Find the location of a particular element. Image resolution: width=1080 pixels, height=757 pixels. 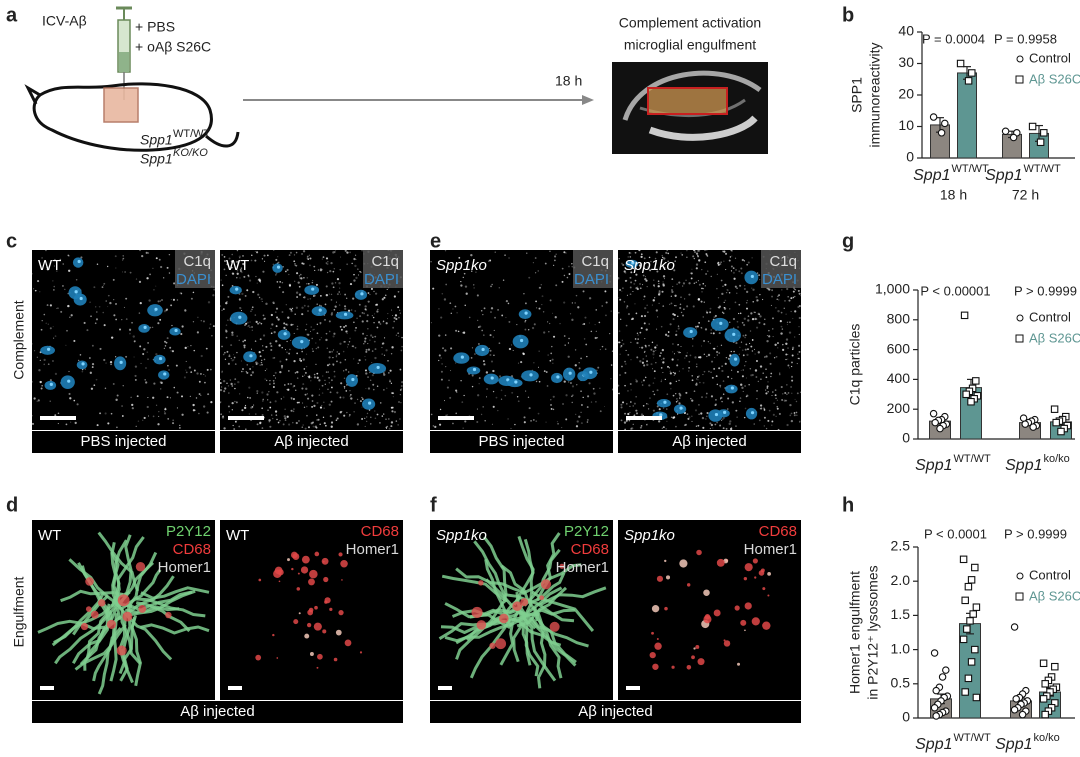

condition-bar is located at coordinates (123, 442).